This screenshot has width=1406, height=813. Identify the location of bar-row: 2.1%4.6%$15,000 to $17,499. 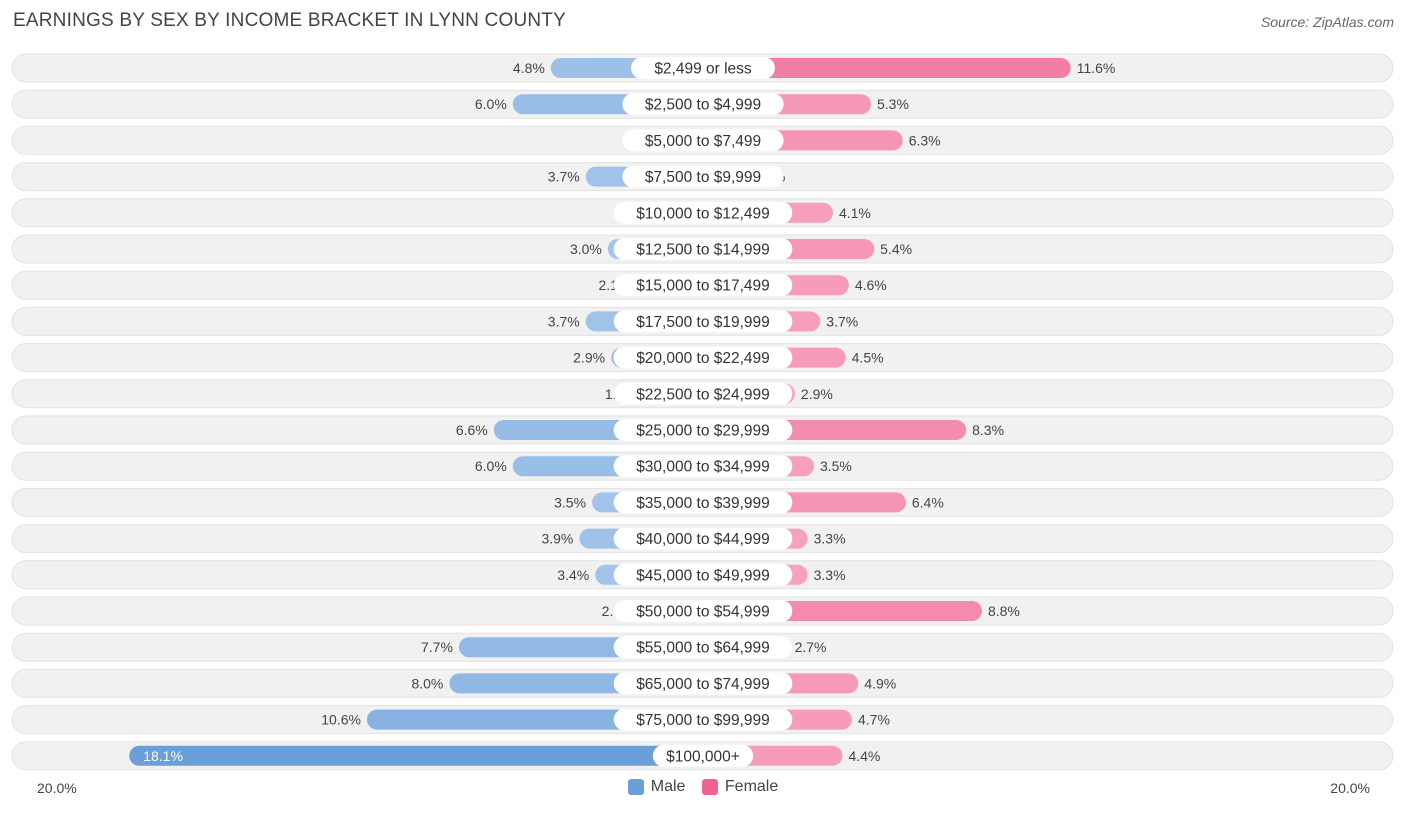
(702, 285).